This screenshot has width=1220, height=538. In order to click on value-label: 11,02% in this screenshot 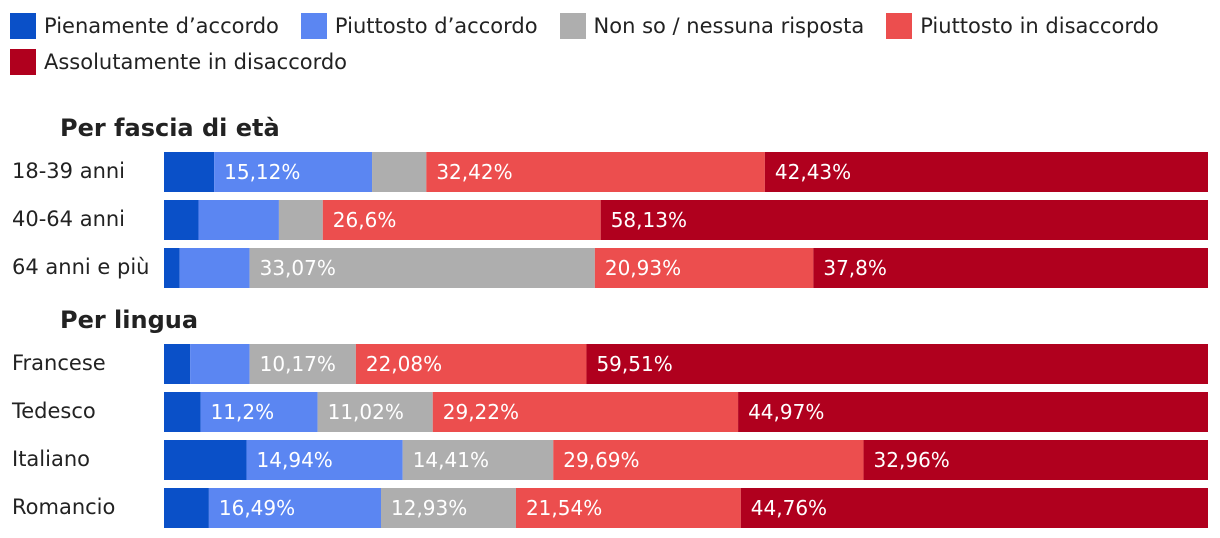, I will do `click(366, 412)`.